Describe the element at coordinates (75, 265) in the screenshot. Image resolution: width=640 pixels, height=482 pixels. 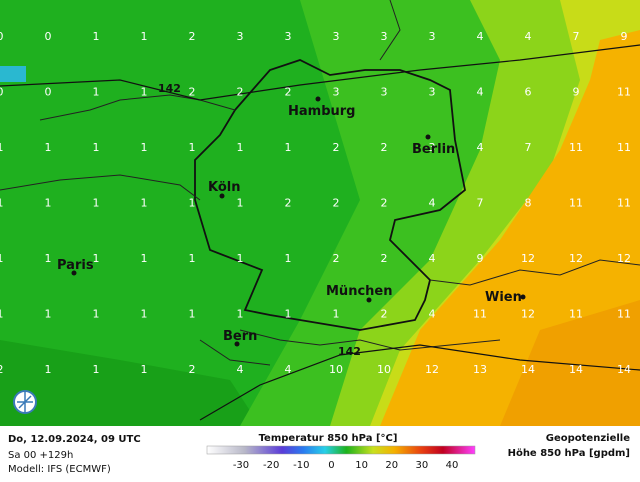
I see `city-label: Paris` at that location.